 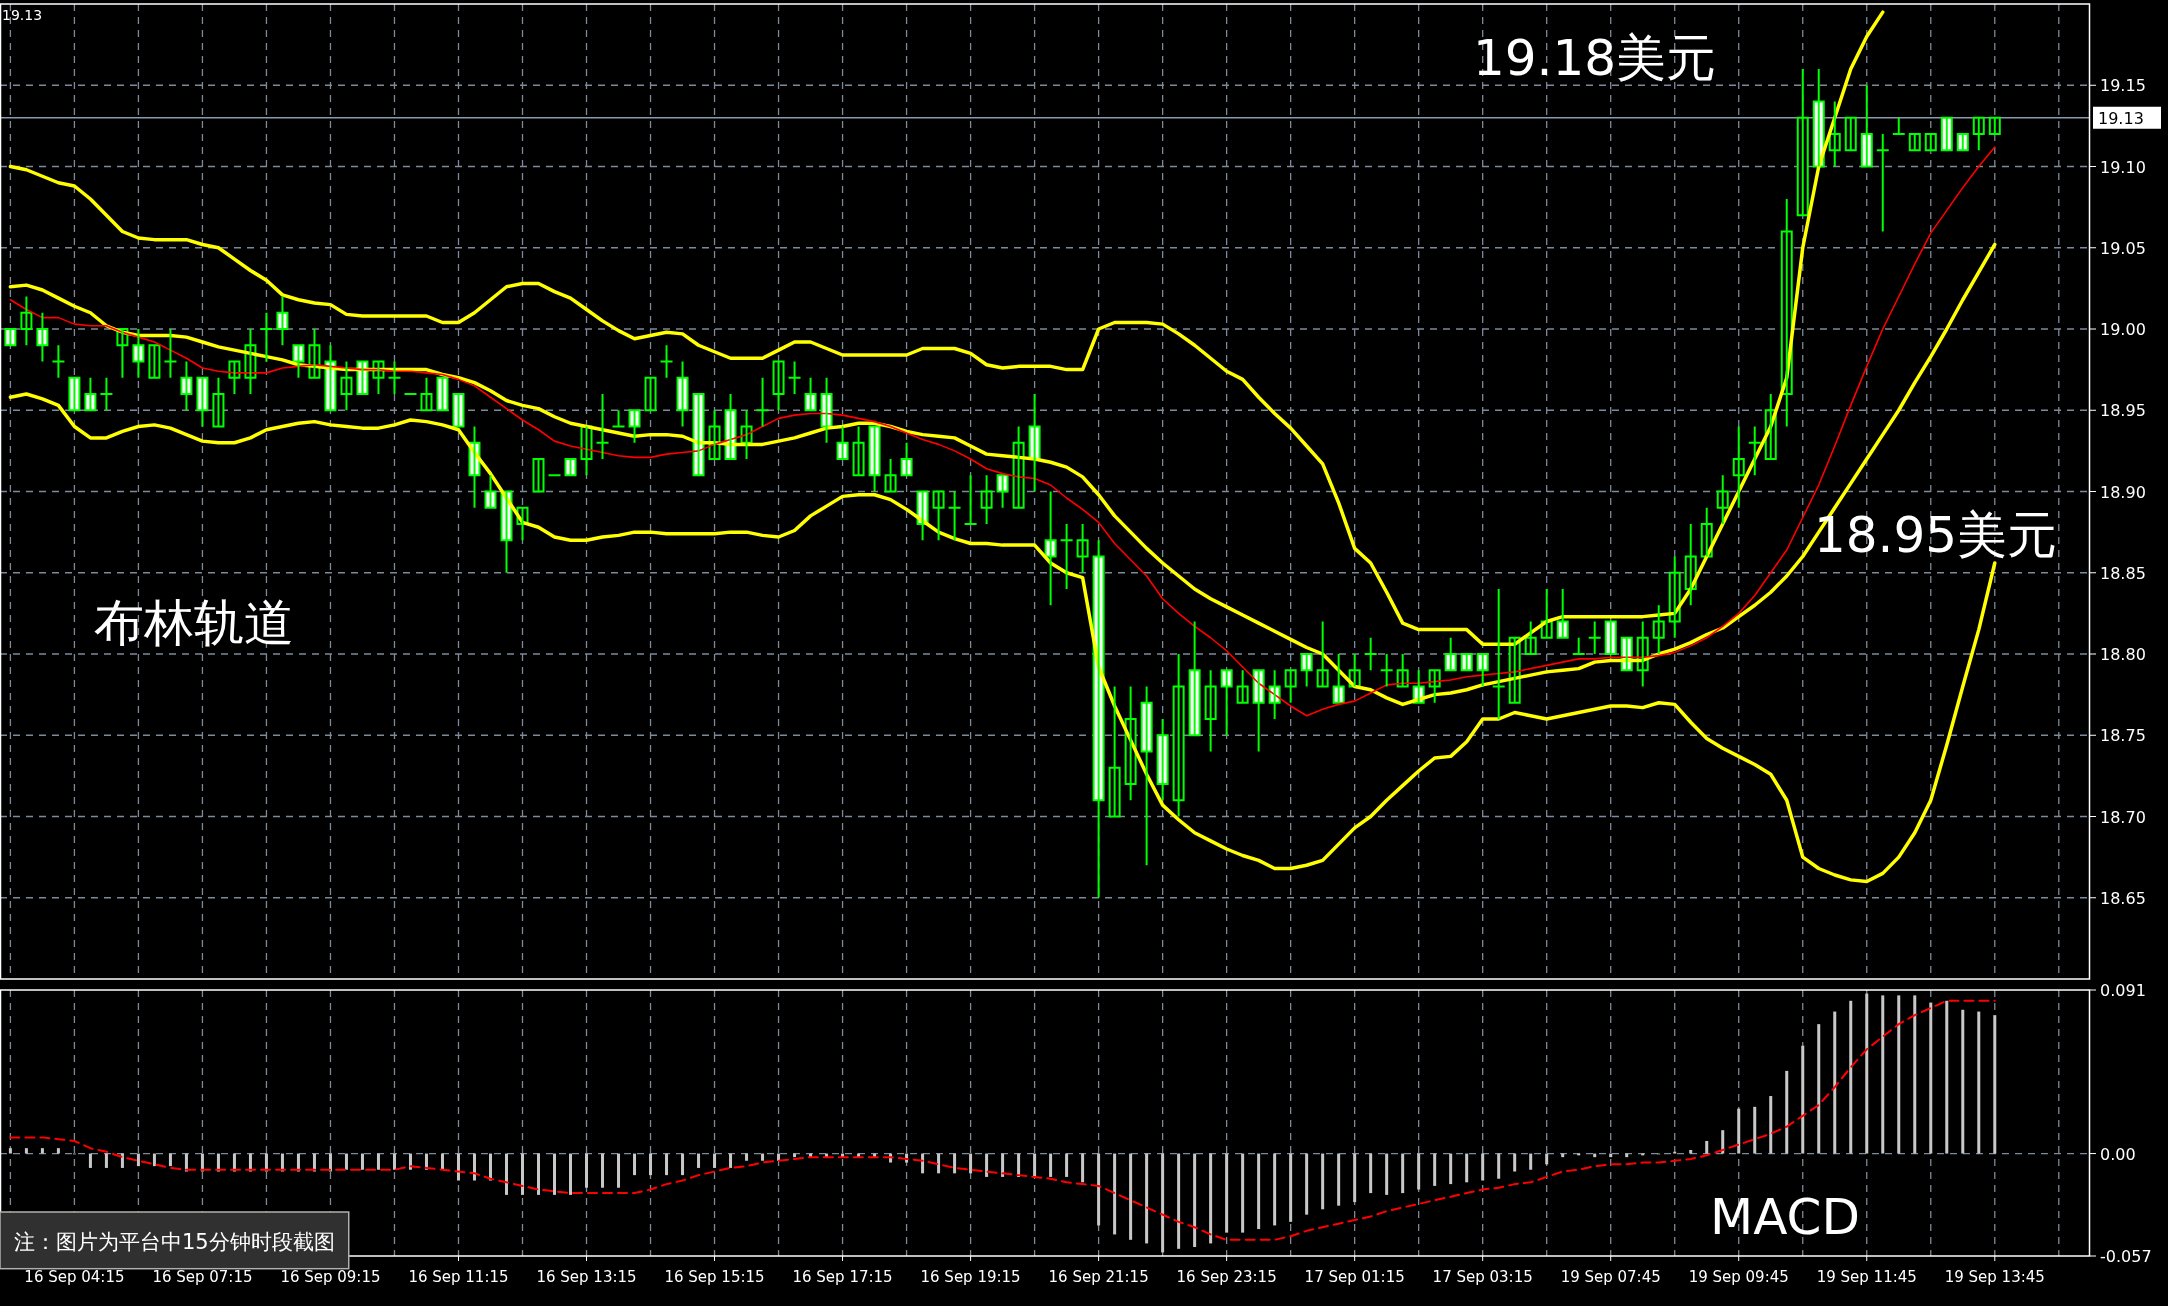 I want to click on y-tick-label: 0.00, so click(x=2118, y=1154).